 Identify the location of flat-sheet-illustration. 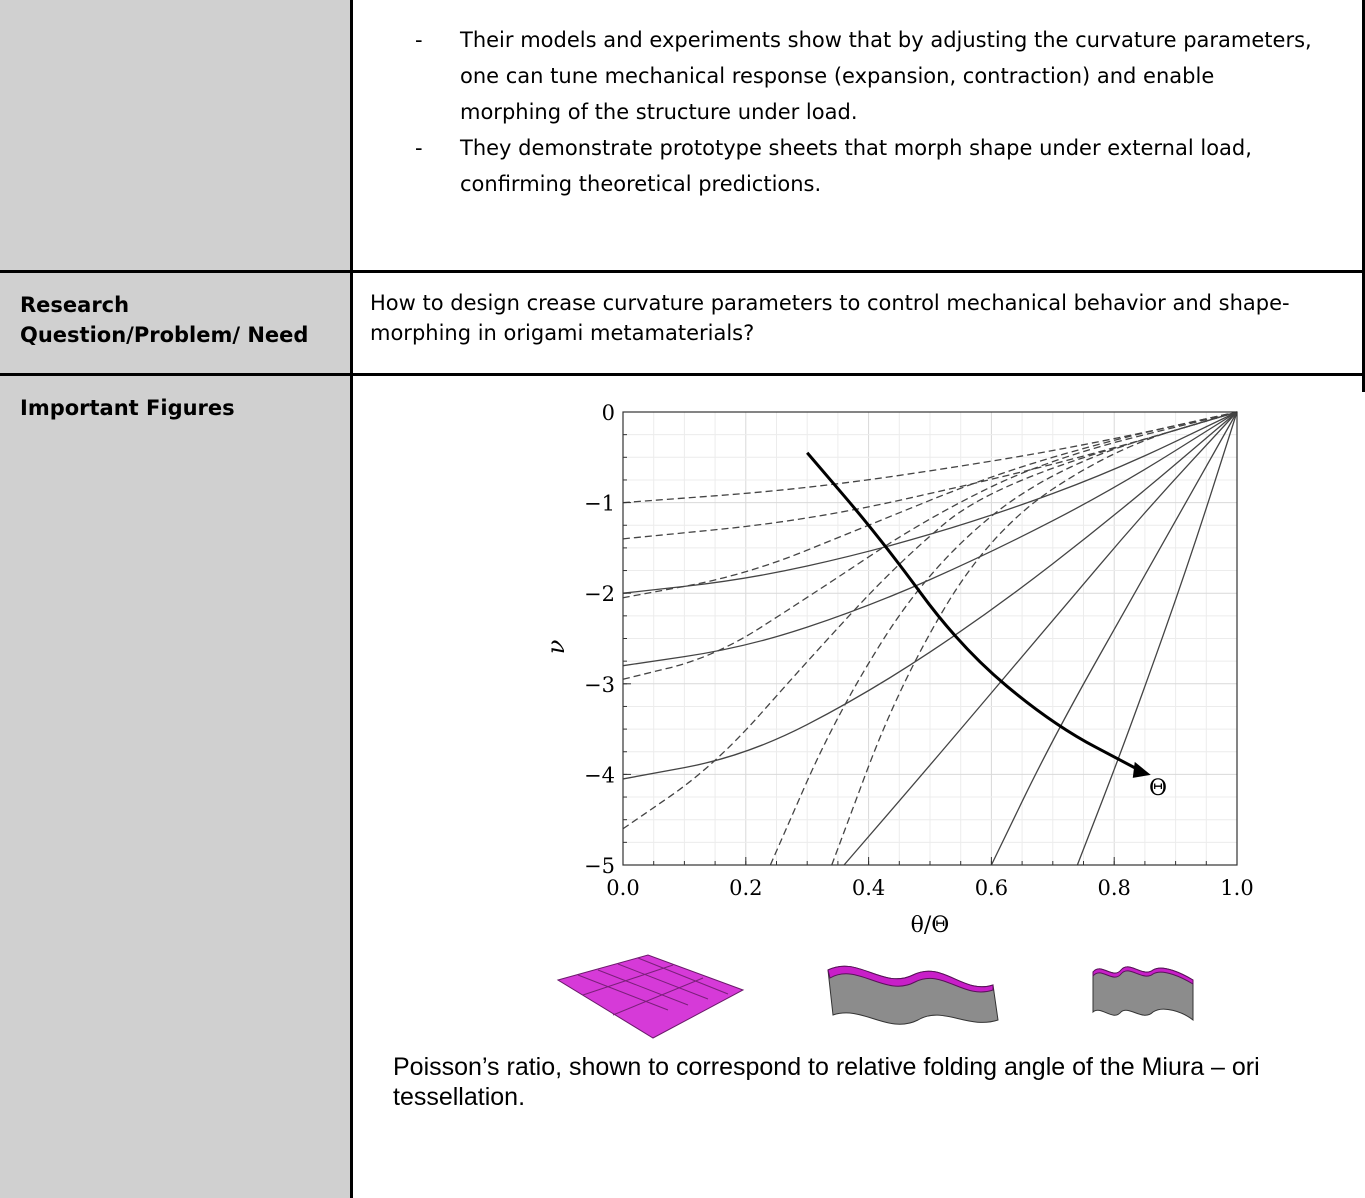
(650, 996).